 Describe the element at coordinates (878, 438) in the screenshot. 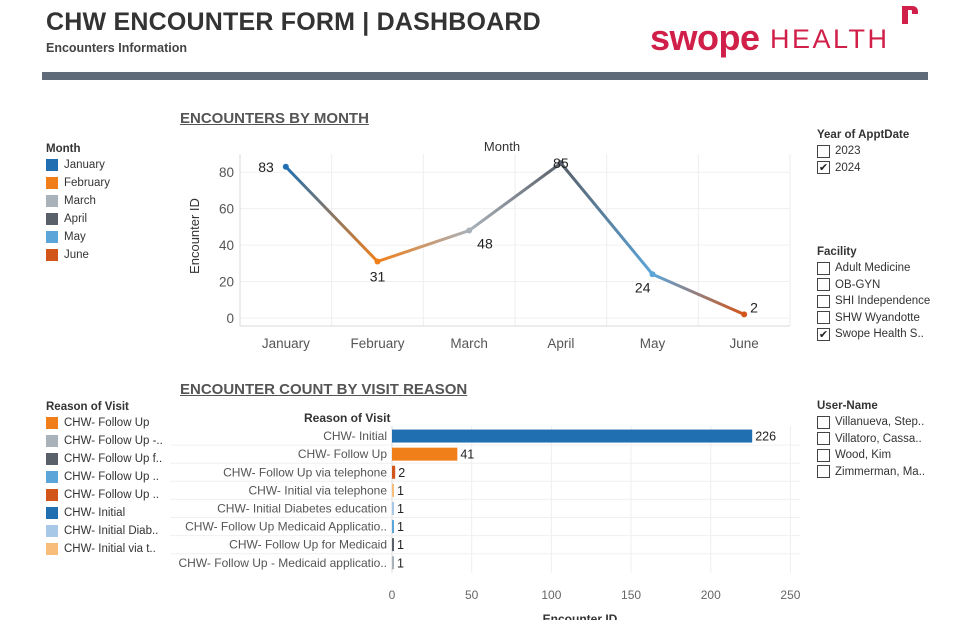

I see `user-filter-option-label: Villatoro, Cassa..` at that location.